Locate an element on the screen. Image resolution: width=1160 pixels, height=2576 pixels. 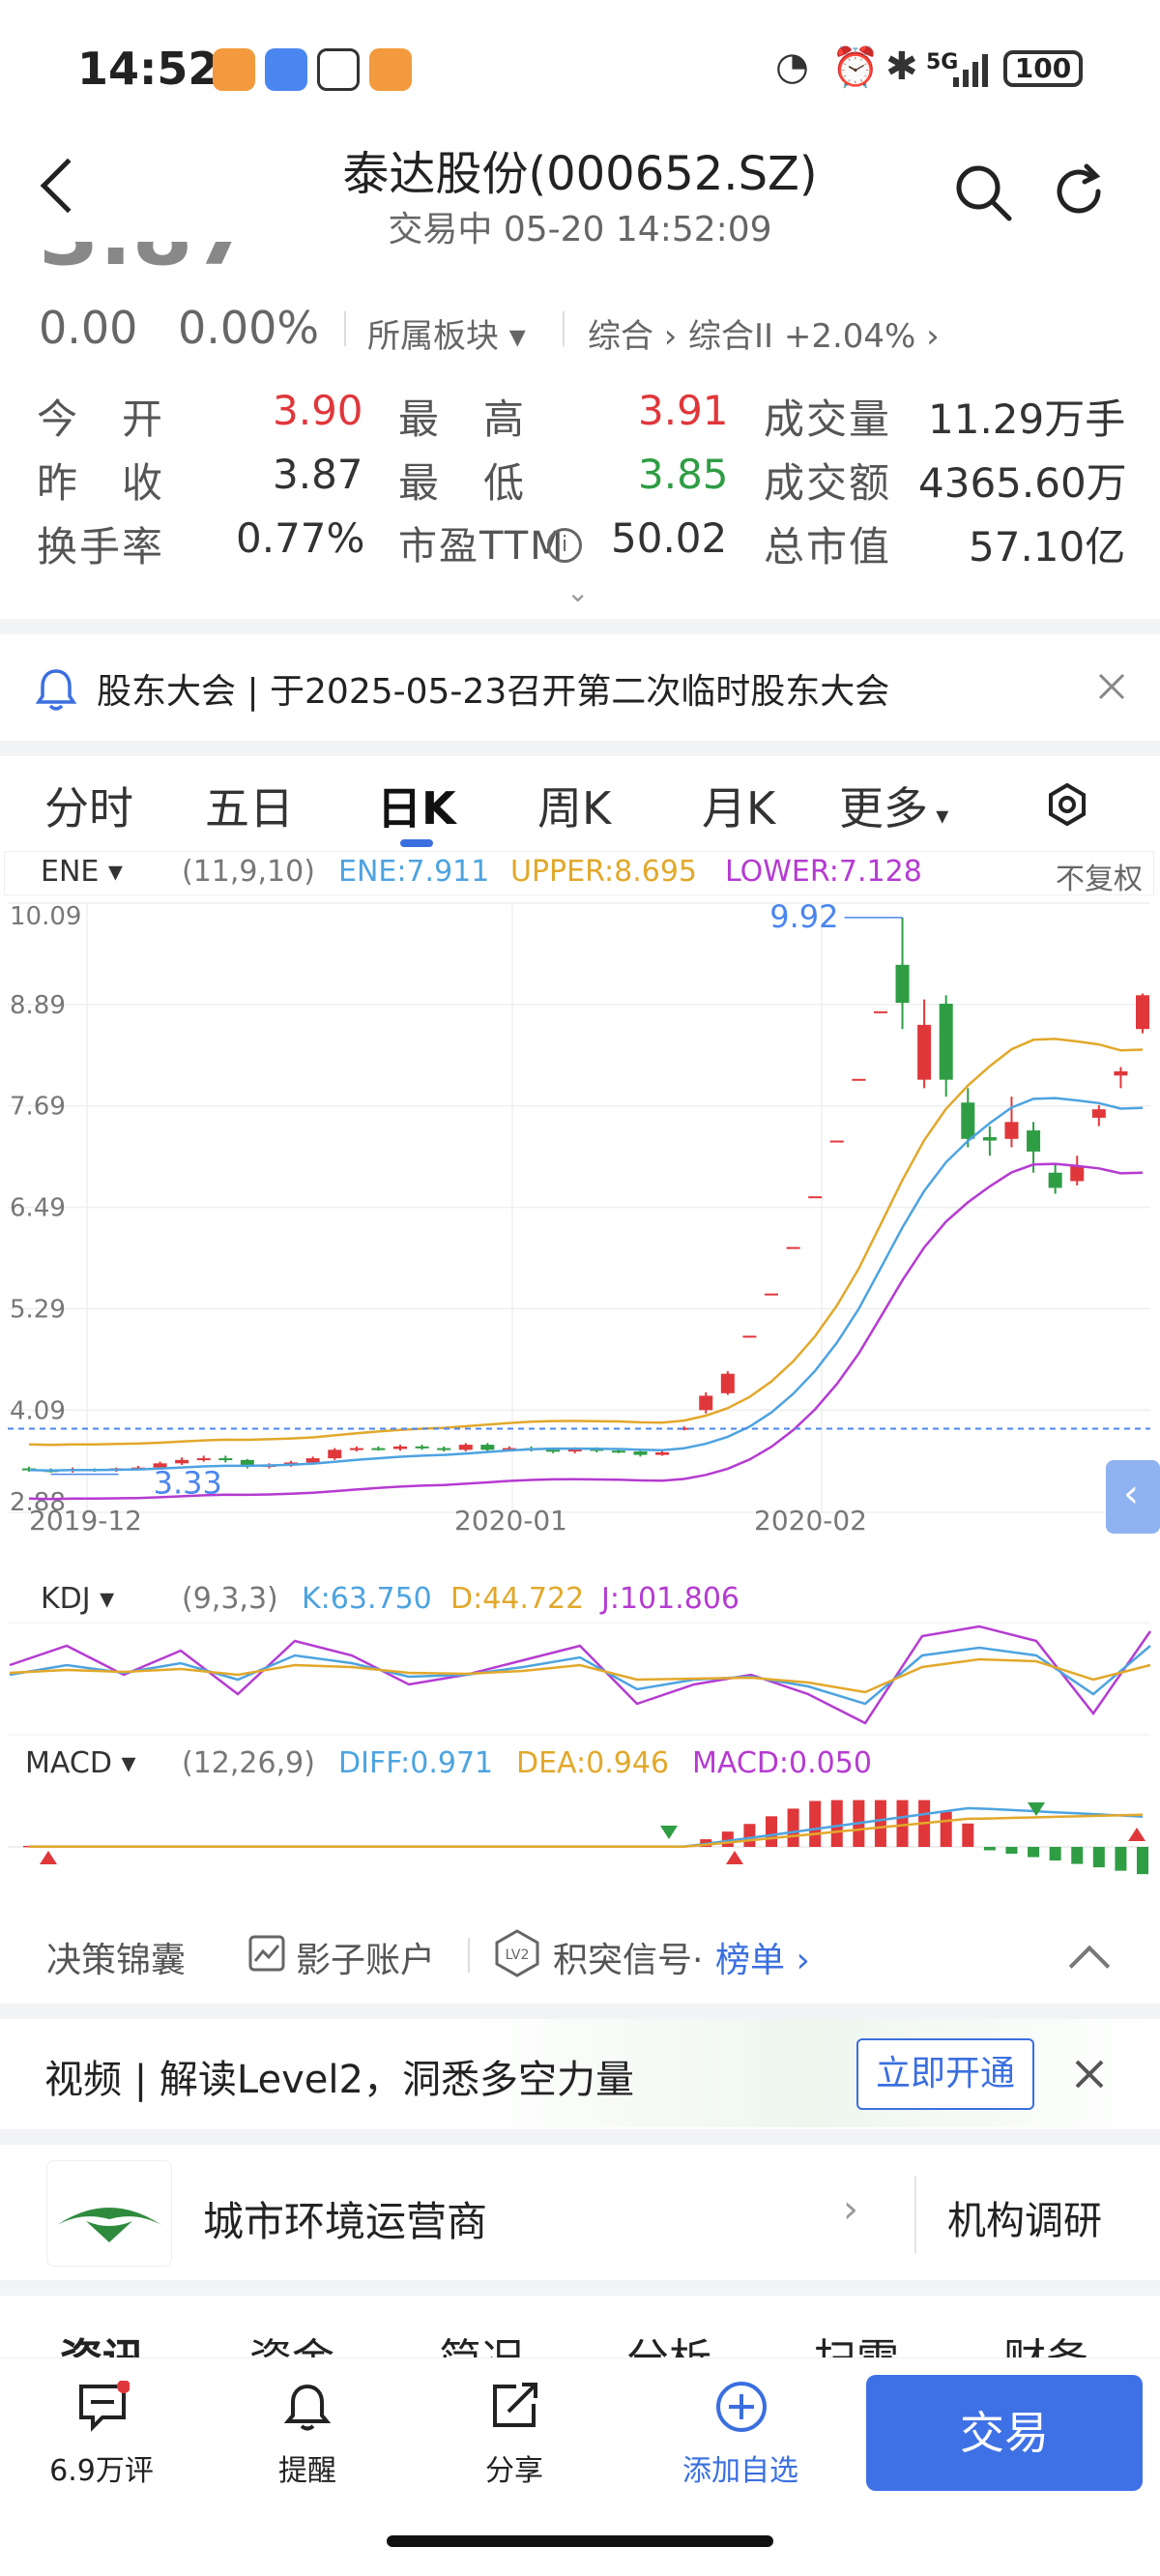
tab-week-k: 周K is located at coordinates (575, 808).